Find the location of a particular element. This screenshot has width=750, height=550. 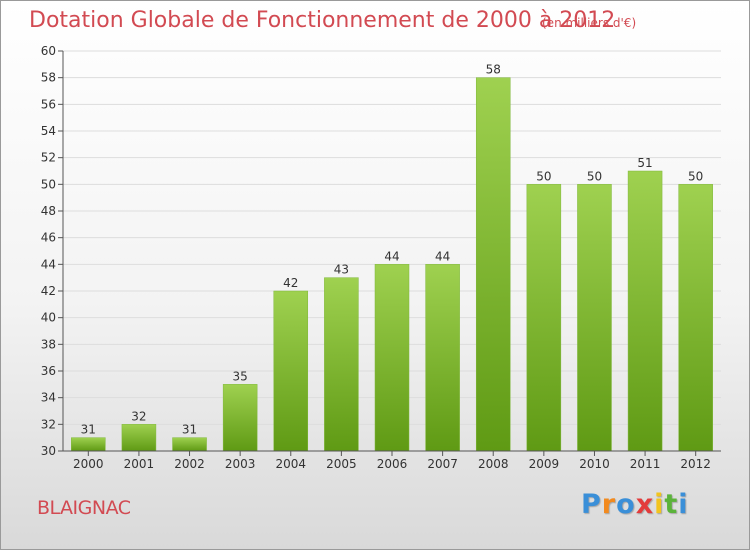

y-tick-label: 60 is located at coordinates (48, 51).